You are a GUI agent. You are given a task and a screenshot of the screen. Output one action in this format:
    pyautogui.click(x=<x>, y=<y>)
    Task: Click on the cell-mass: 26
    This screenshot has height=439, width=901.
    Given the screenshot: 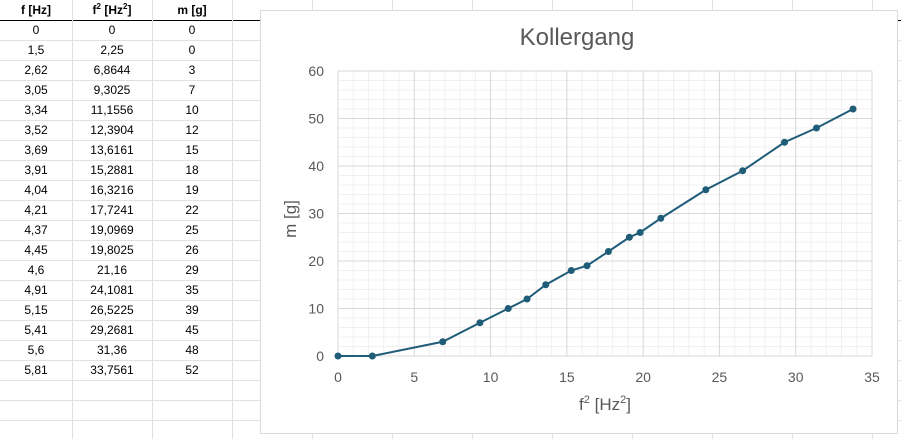 What is the action you would take?
    pyautogui.click(x=192, y=250)
    